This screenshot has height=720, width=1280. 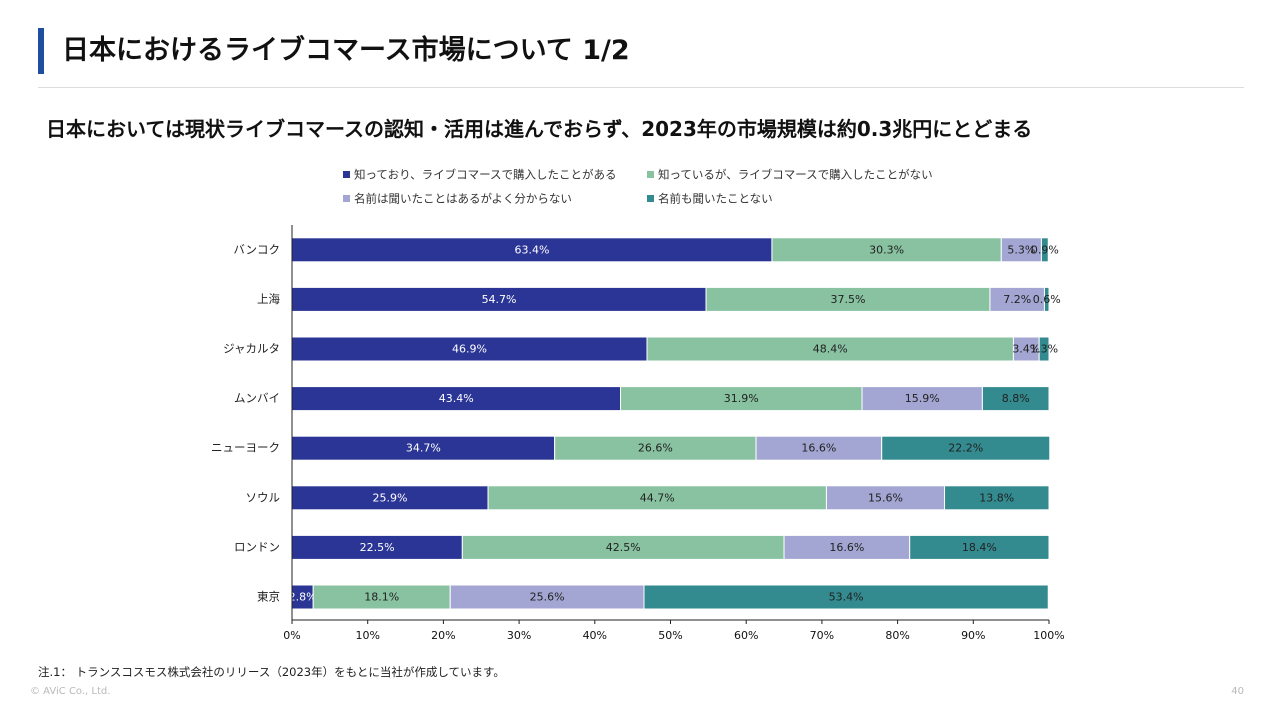 What do you see at coordinates (456, 398) in the screenshot?
I see `data-label: 43.4%` at bounding box center [456, 398].